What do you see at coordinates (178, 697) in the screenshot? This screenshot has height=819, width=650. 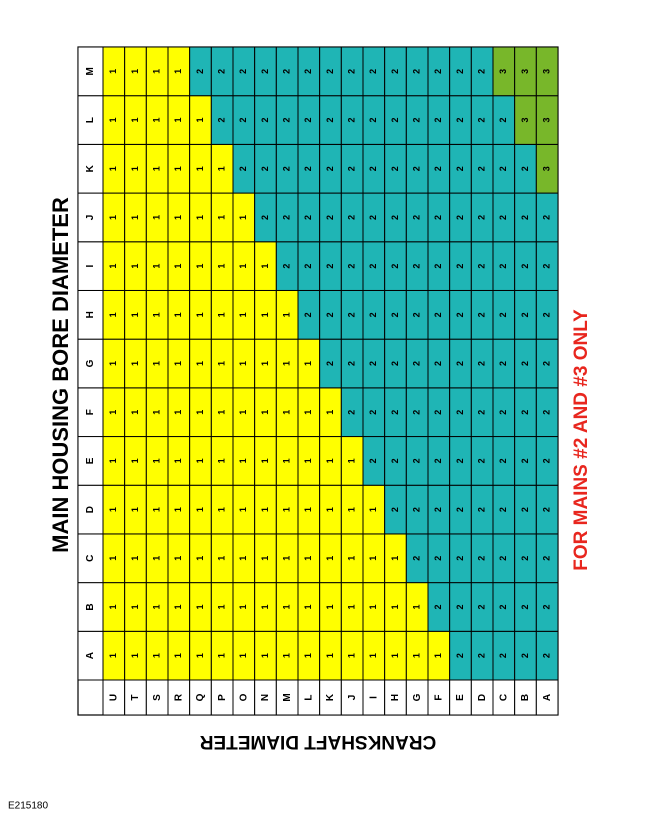 I see `row-header: R` at bounding box center [178, 697].